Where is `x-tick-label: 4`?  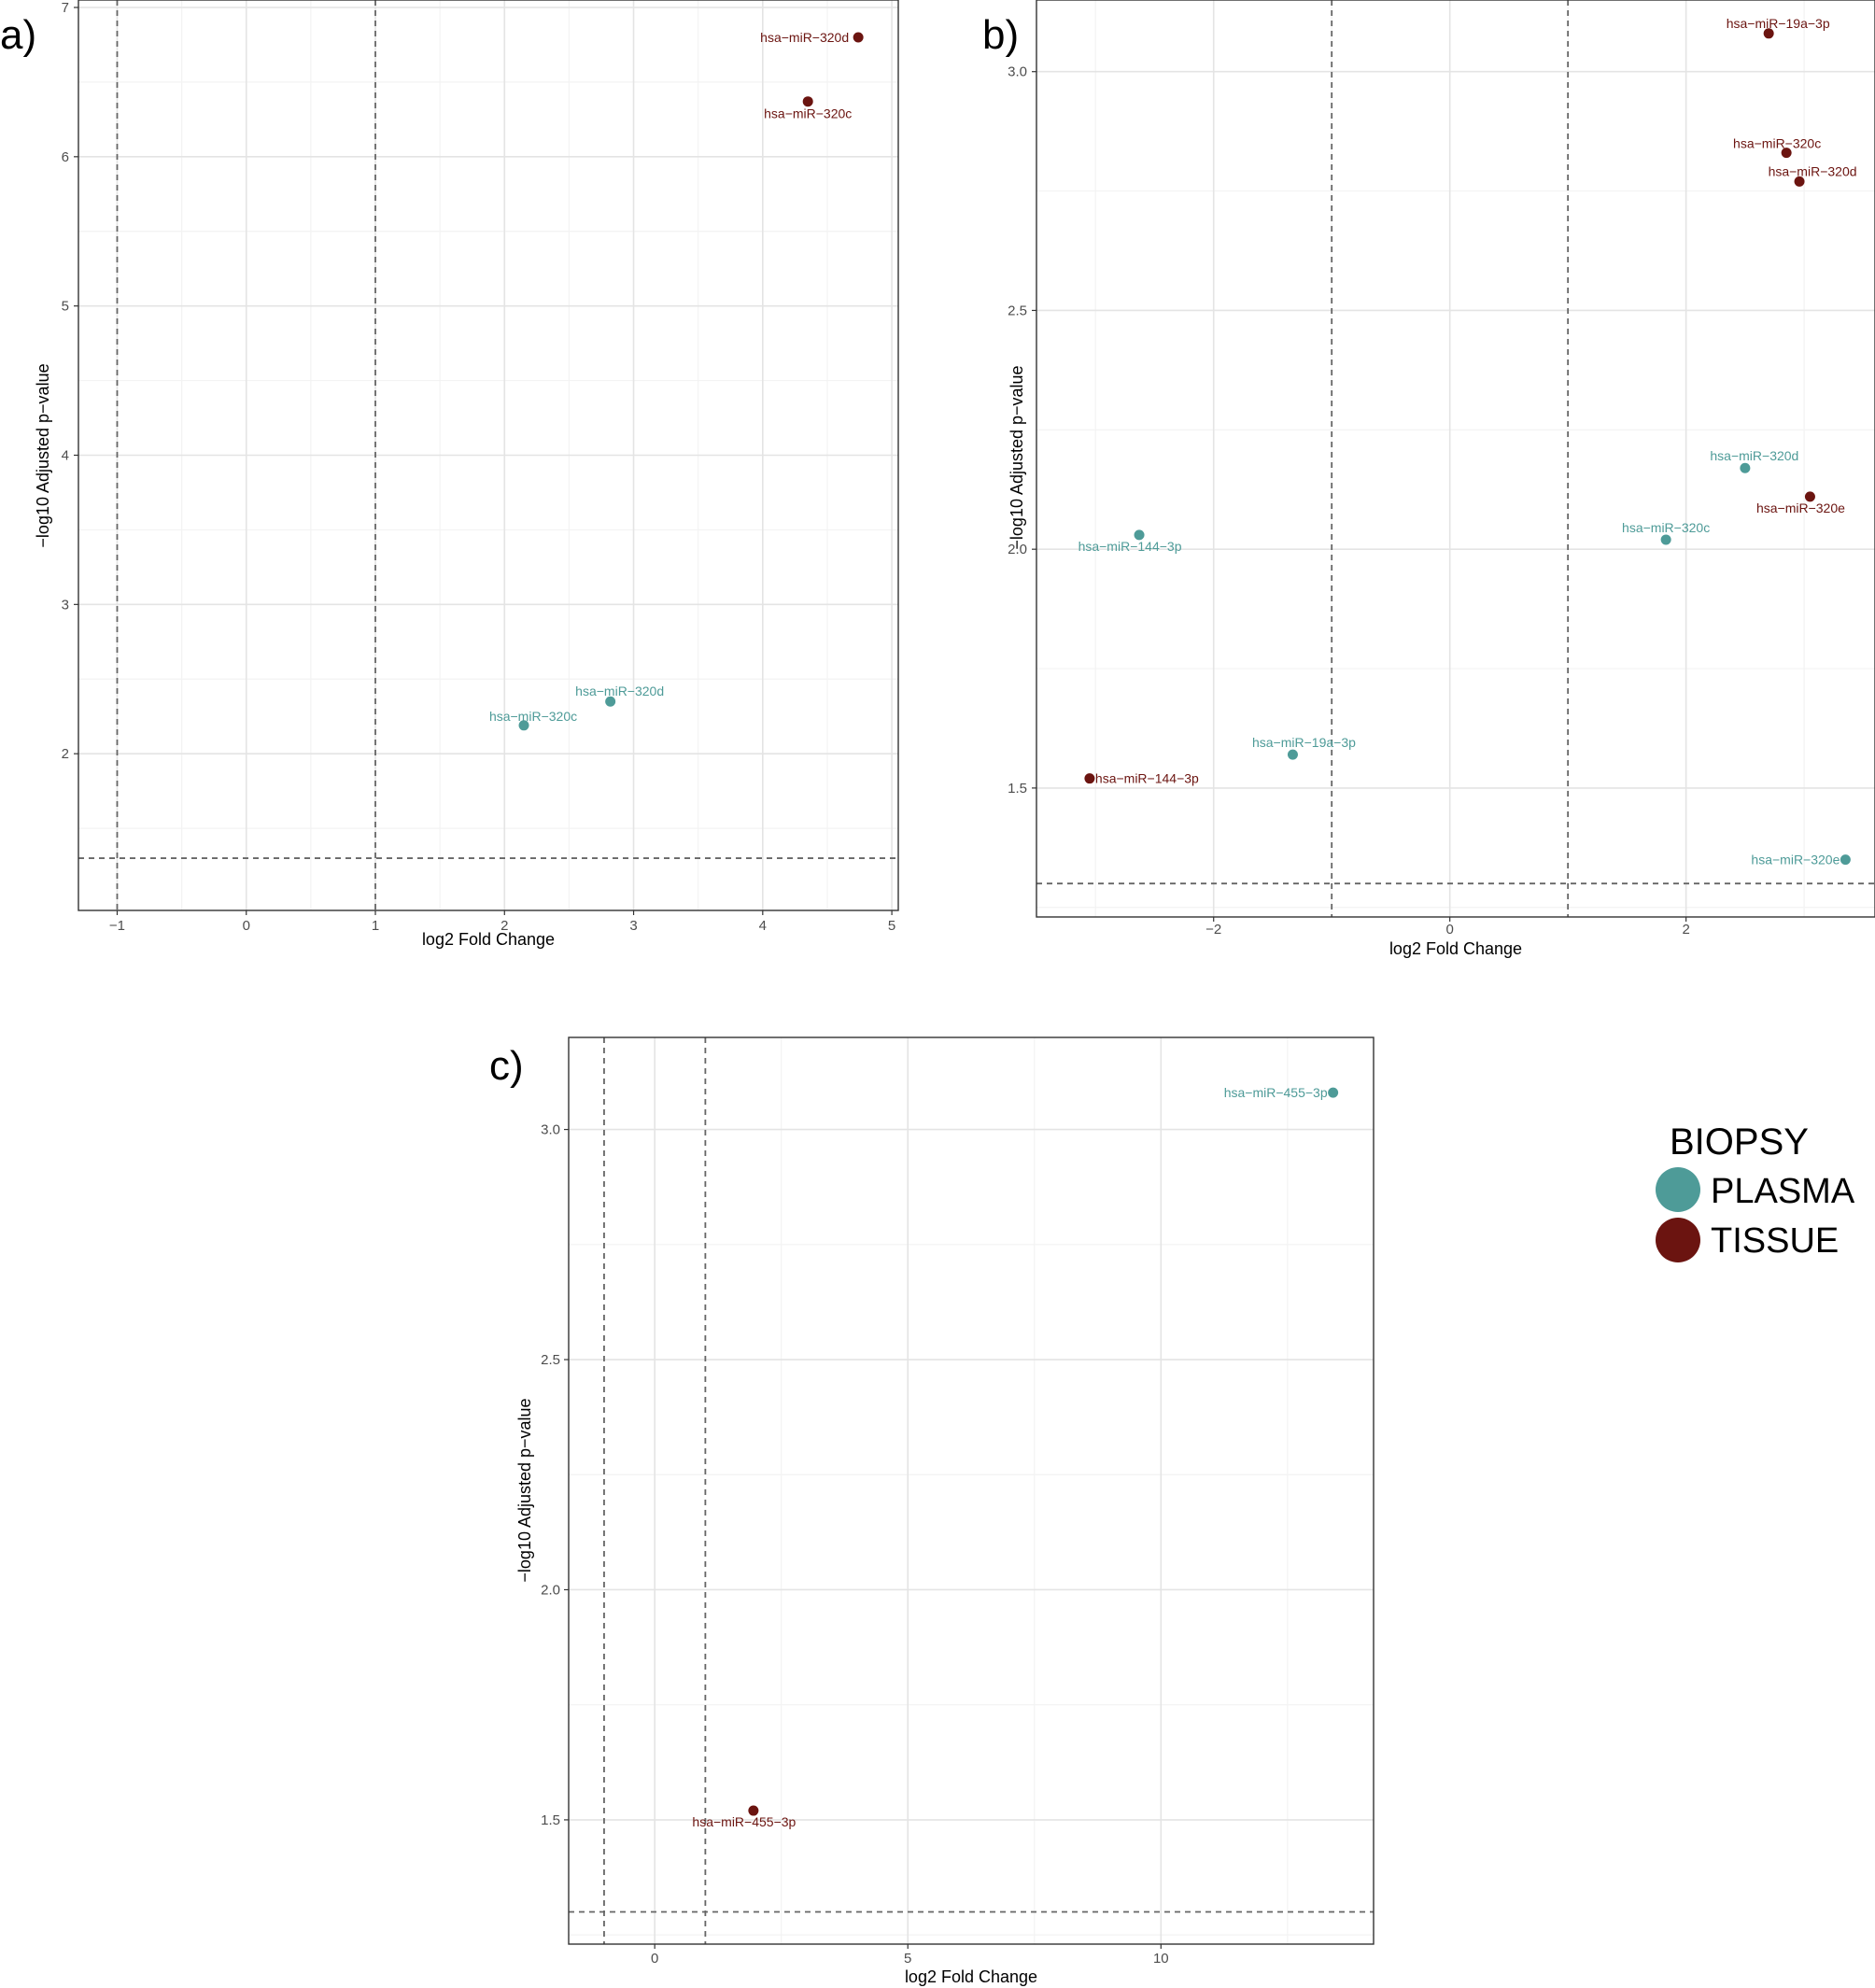
x-tick-label: 4 is located at coordinates (763, 926).